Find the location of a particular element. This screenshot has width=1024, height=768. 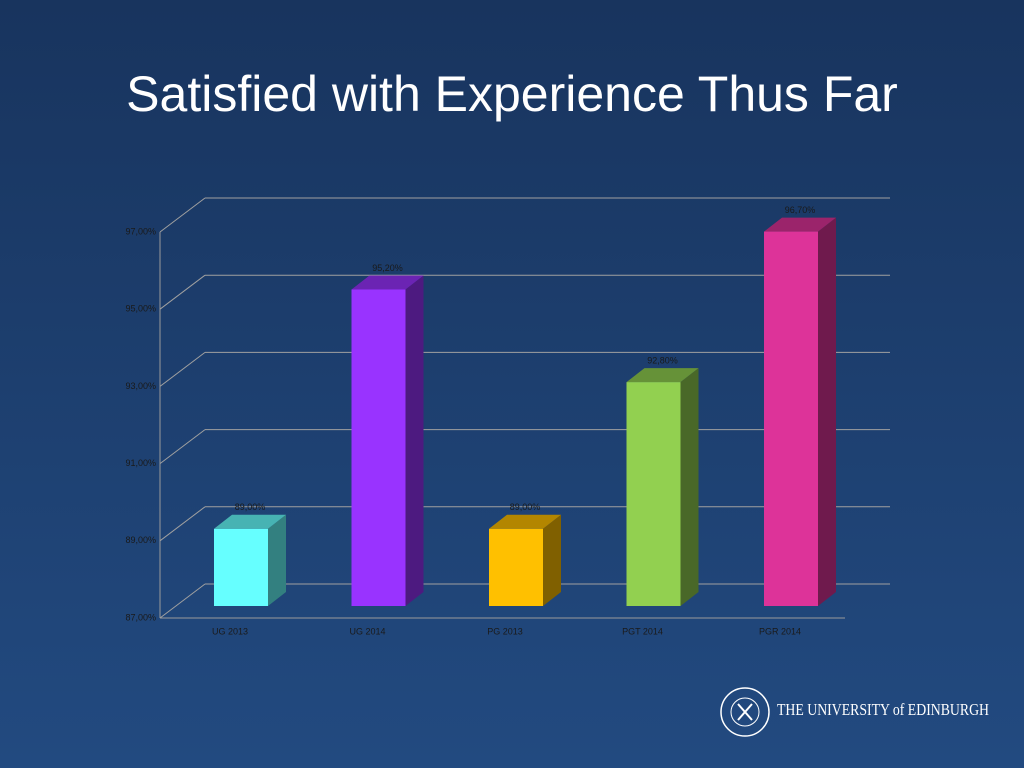

y-tick-label: 87,00% is located at coordinates (140, 617).